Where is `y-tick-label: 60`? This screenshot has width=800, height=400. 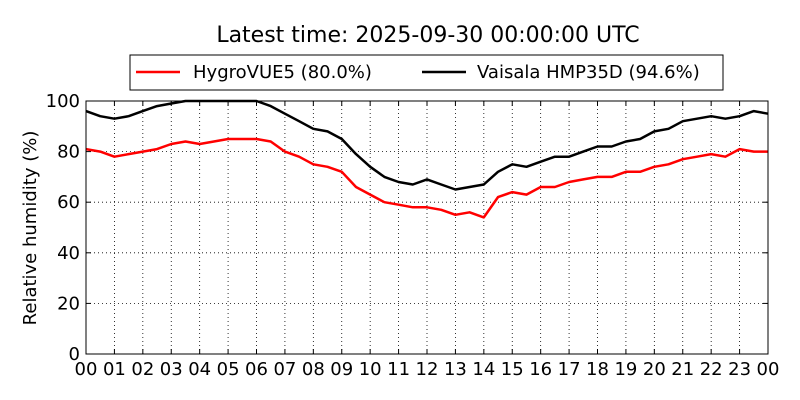
y-tick-label: 60 is located at coordinates (68, 202).